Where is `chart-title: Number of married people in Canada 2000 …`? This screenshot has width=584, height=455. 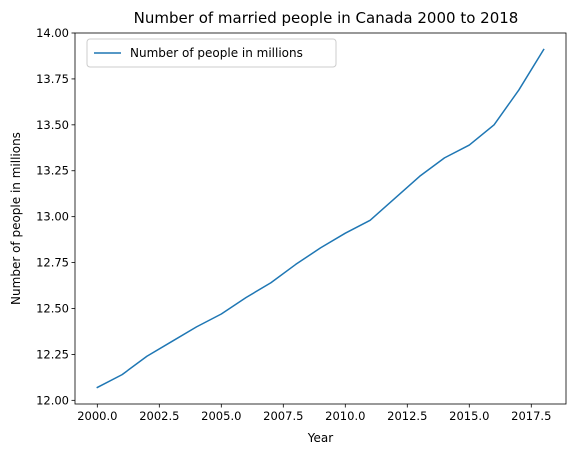
chart-title: Number of married people in Canada 2000 … is located at coordinates (326, 18).